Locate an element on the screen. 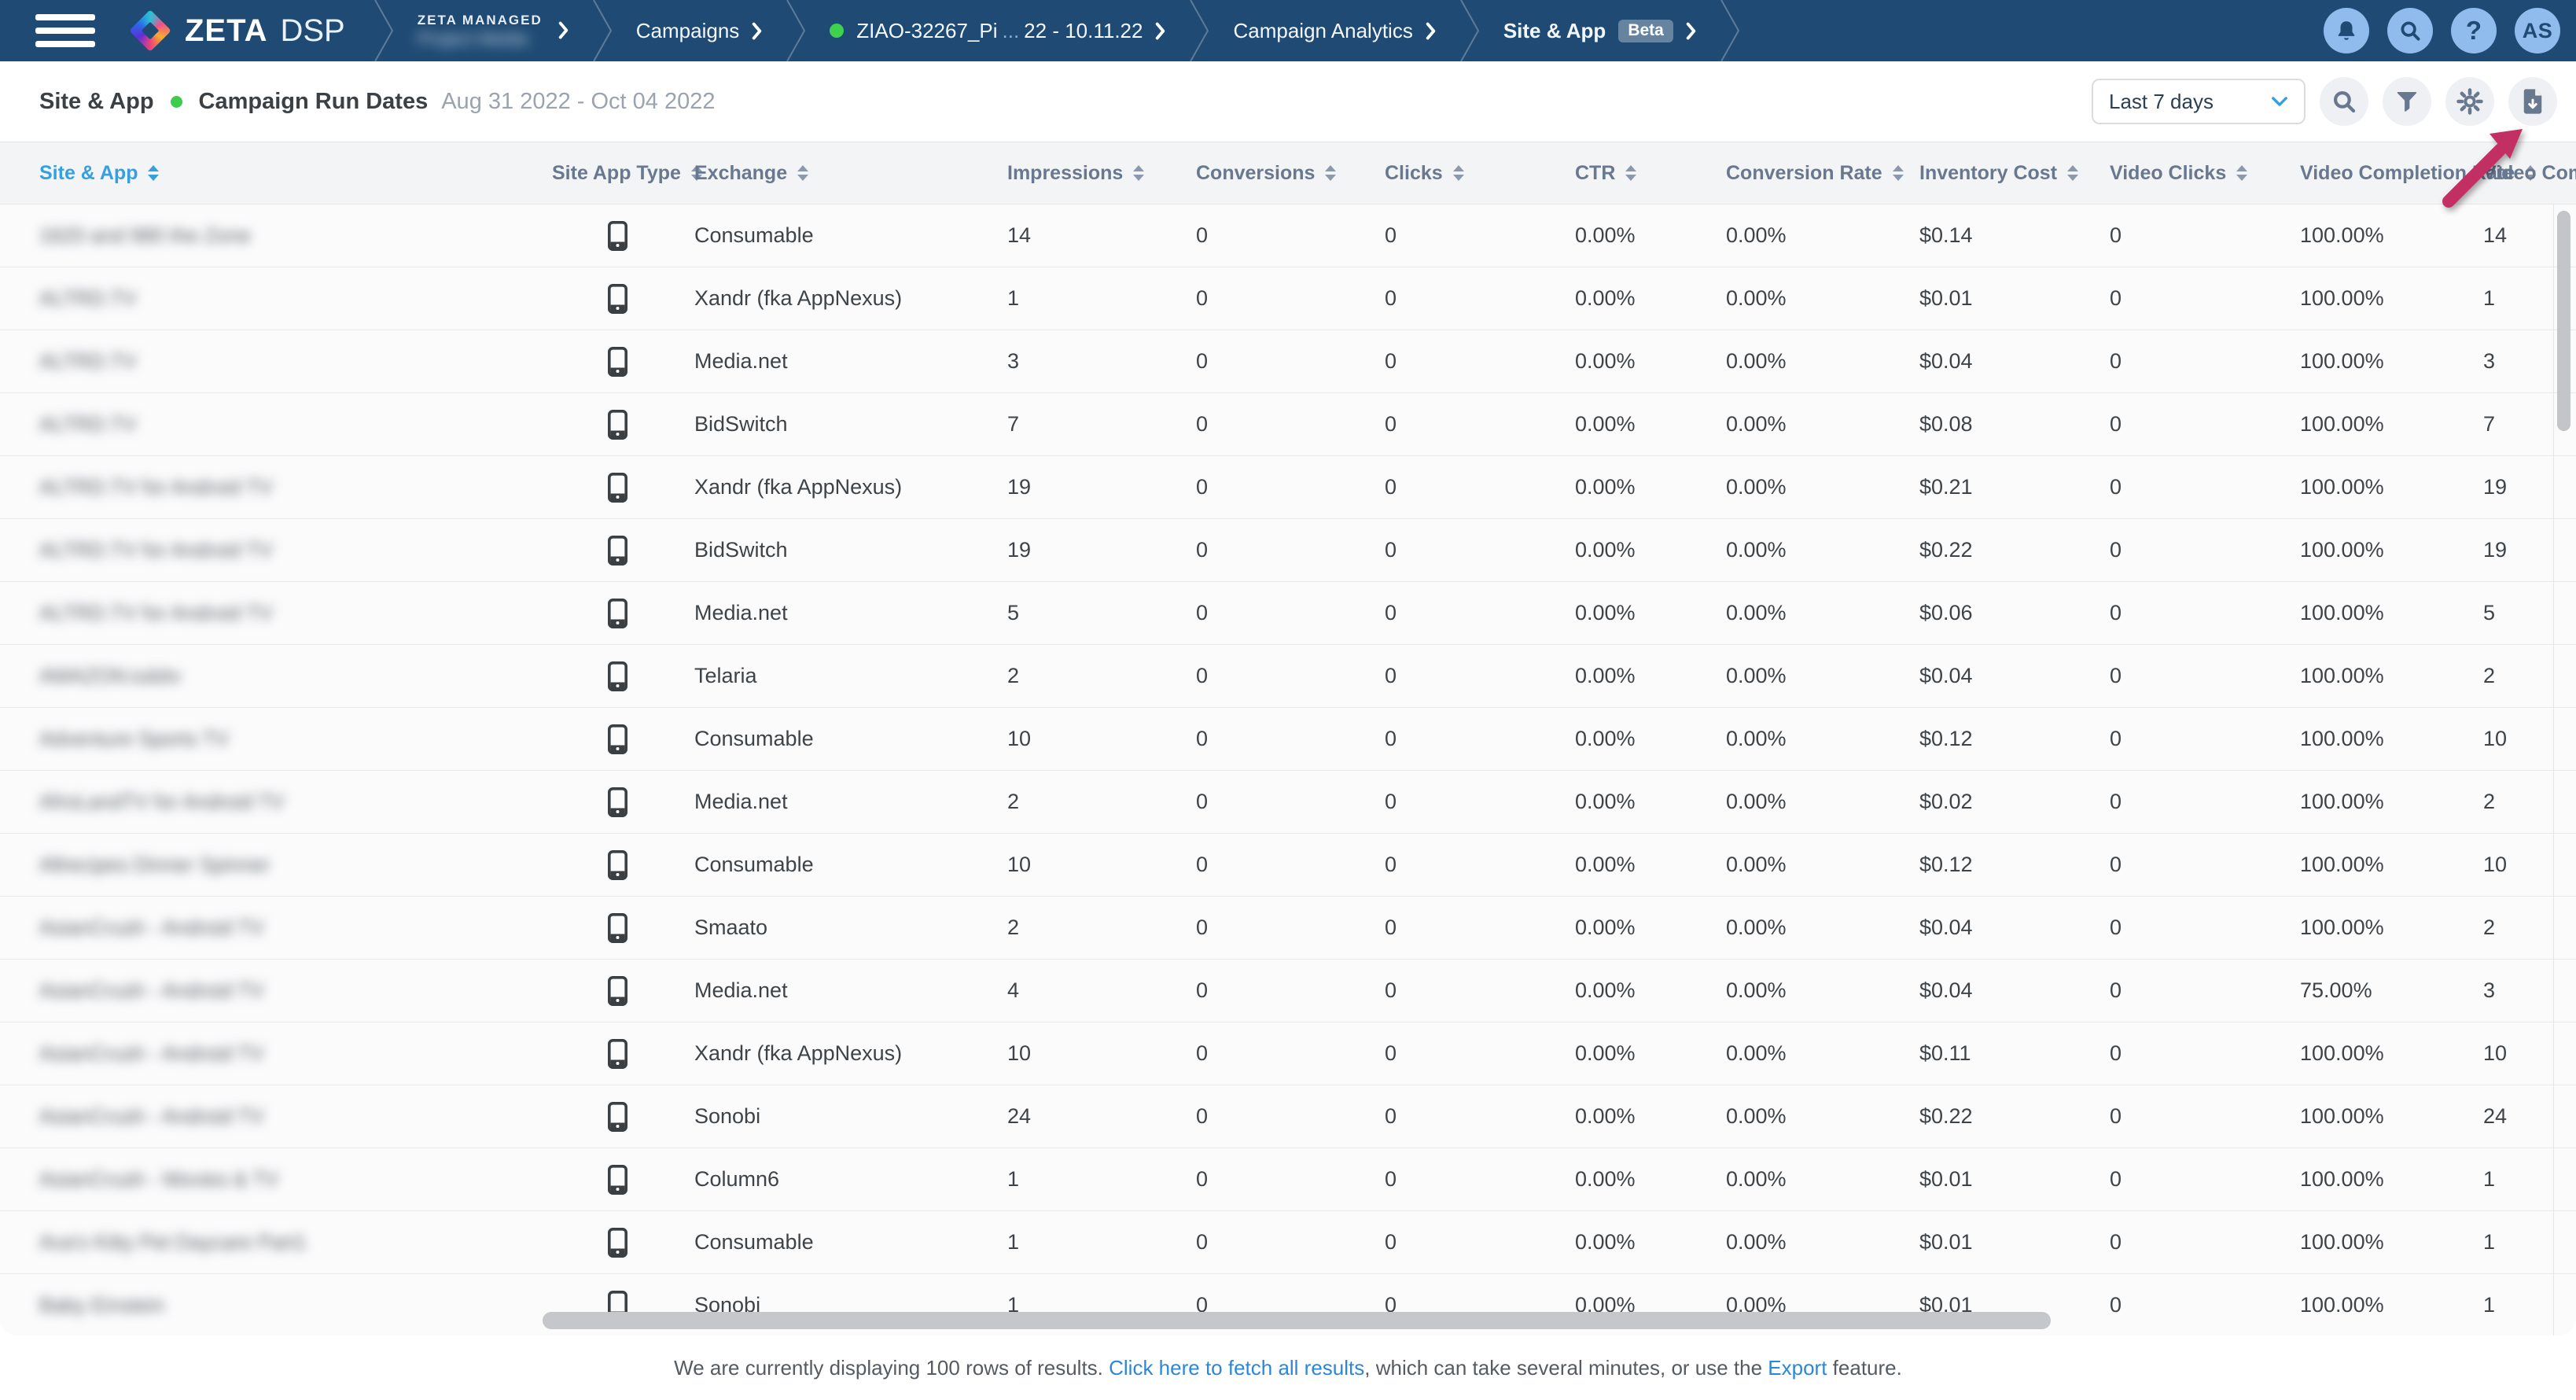 The image size is (2576, 1400). cell-exchange: Xandr (fka AppNexus) is located at coordinates (798, 298).